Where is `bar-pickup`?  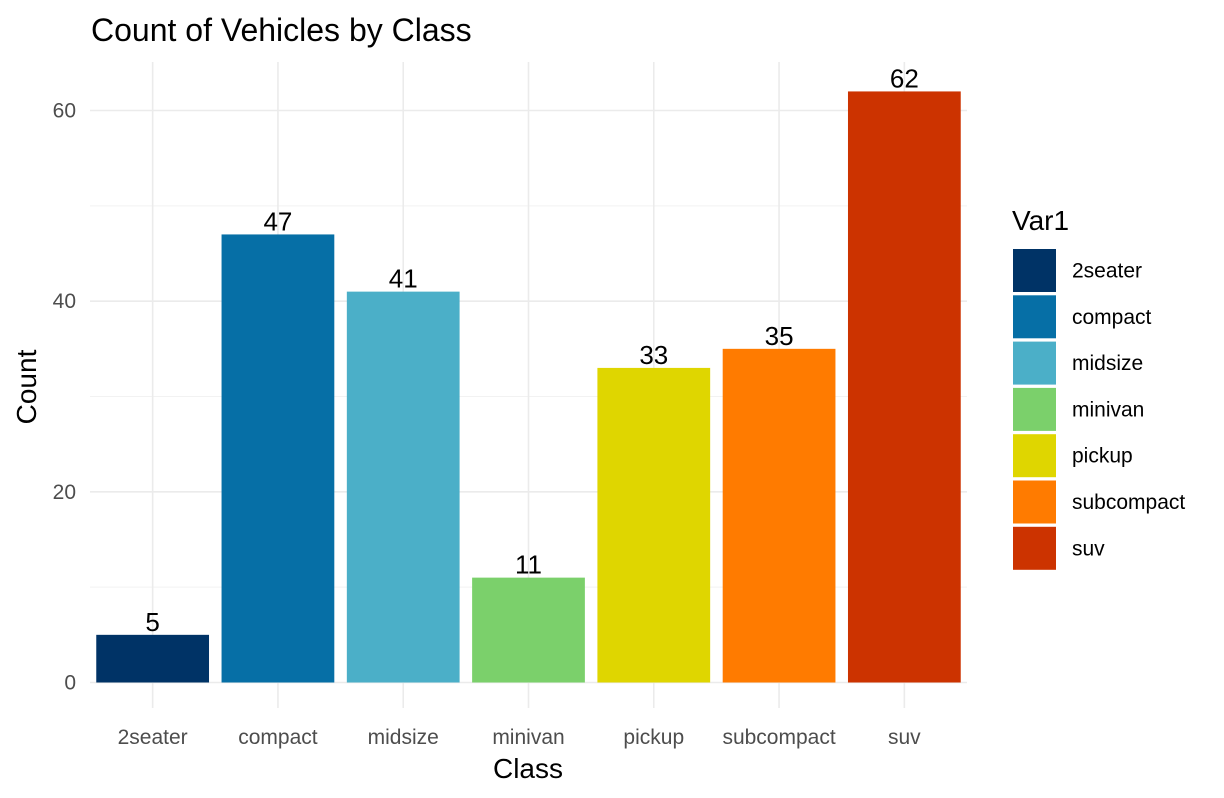 bar-pickup is located at coordinates (654, 525).